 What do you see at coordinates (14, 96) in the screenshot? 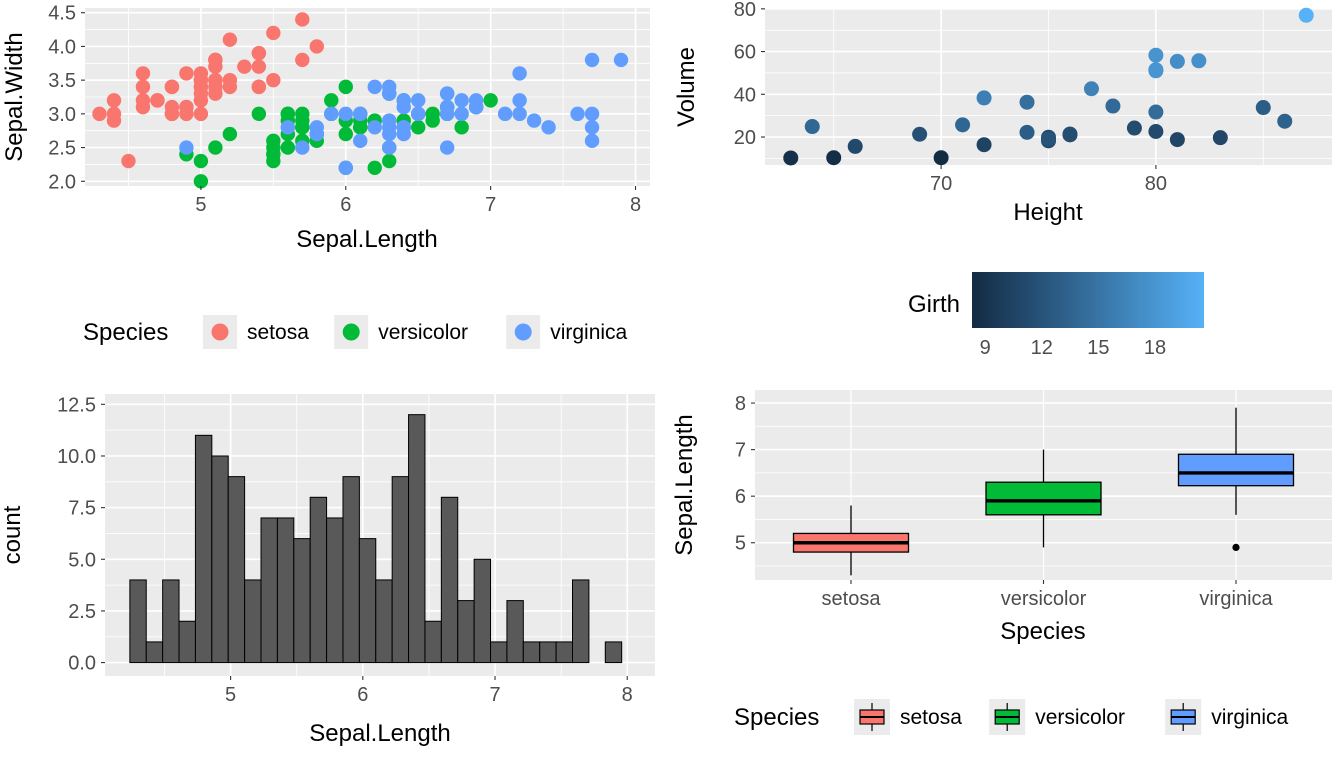
I see `y-axis-title: Sepal.Width` at bounding box center [14, 96].